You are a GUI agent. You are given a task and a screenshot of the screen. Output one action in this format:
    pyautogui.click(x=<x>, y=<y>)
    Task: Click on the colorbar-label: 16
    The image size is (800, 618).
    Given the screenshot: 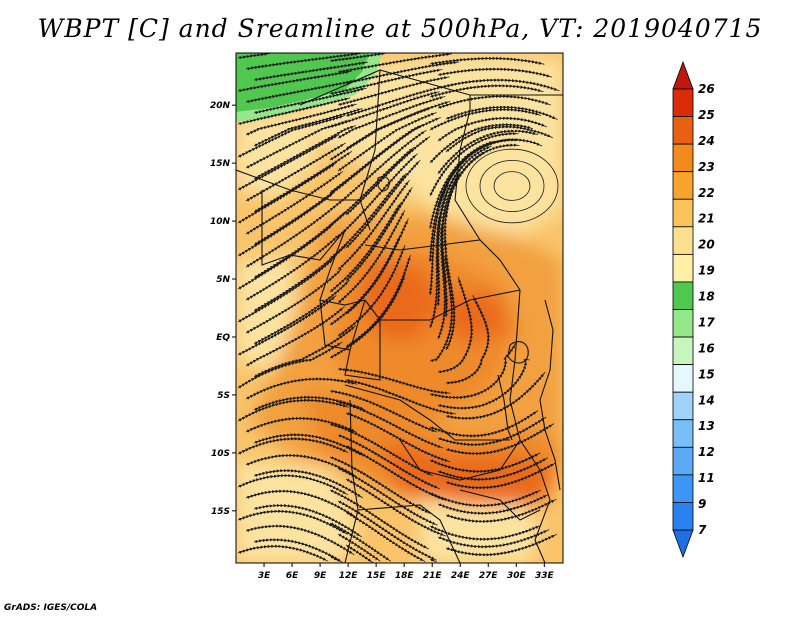 What is the action you would take?
    pyautogui.click(x=706, y=348)
    